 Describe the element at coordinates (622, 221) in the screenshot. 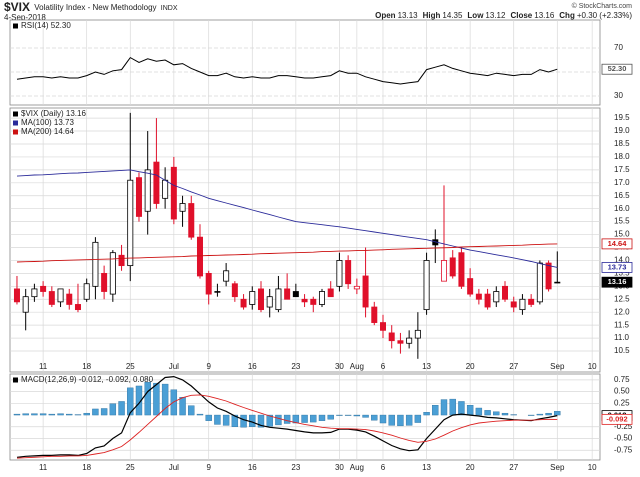

I see `y-tick-label: 15.5` at that location.